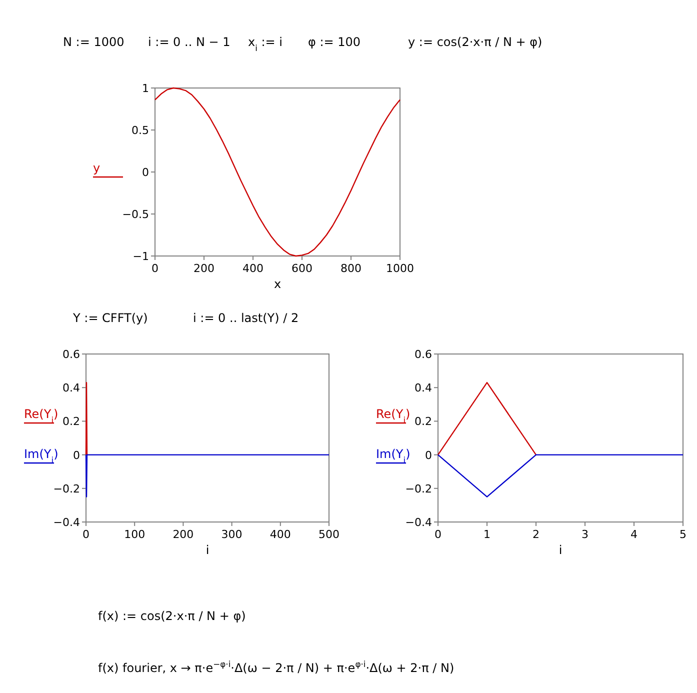 Image resolution: width=697 pixels, height=693 pixels. What do you see at coordinates (96, 168) in the screenshot?
I see `text: y` at bounding box center [96, 168].